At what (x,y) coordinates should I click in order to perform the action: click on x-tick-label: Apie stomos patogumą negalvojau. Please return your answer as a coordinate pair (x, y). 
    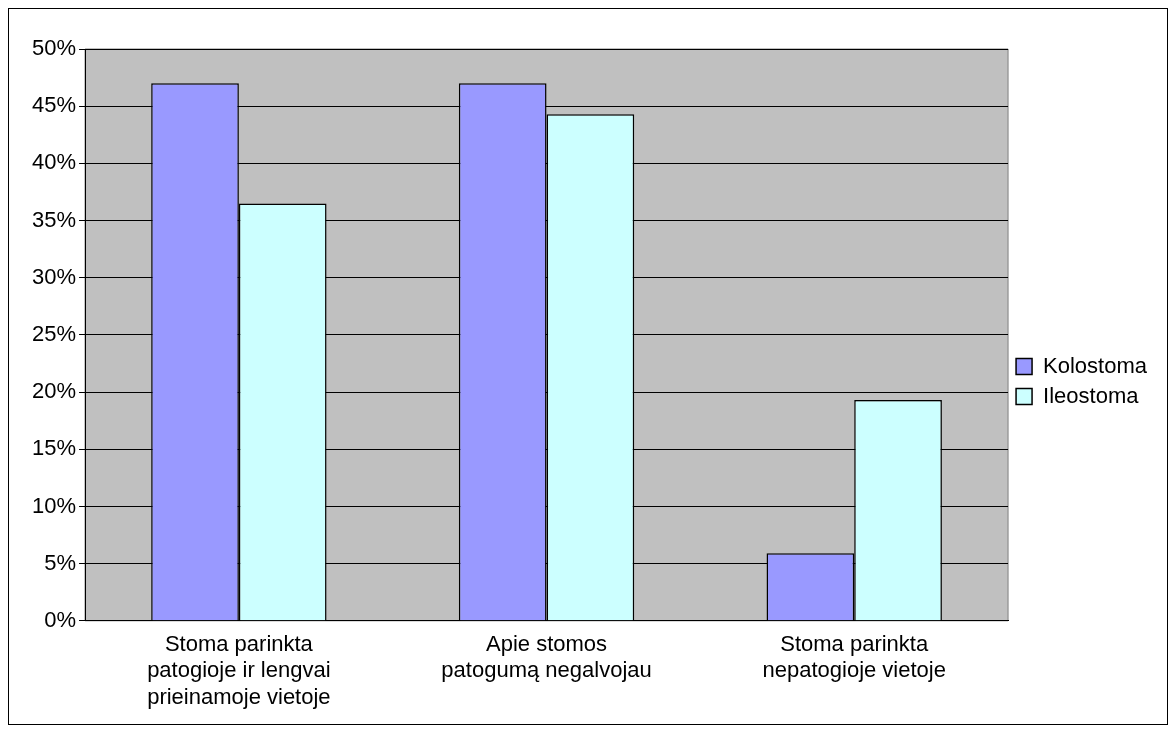
    Looking at the image, I should click on (546, 657).